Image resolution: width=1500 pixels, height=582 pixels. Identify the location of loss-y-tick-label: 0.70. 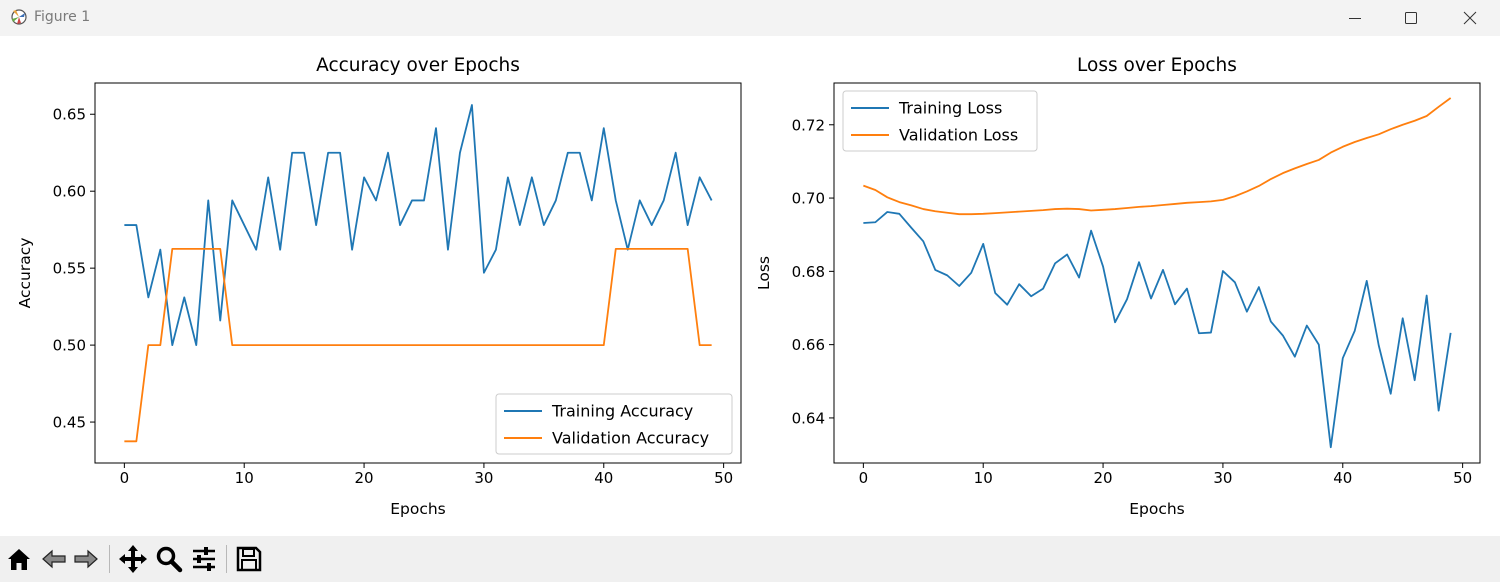
(808, 199).